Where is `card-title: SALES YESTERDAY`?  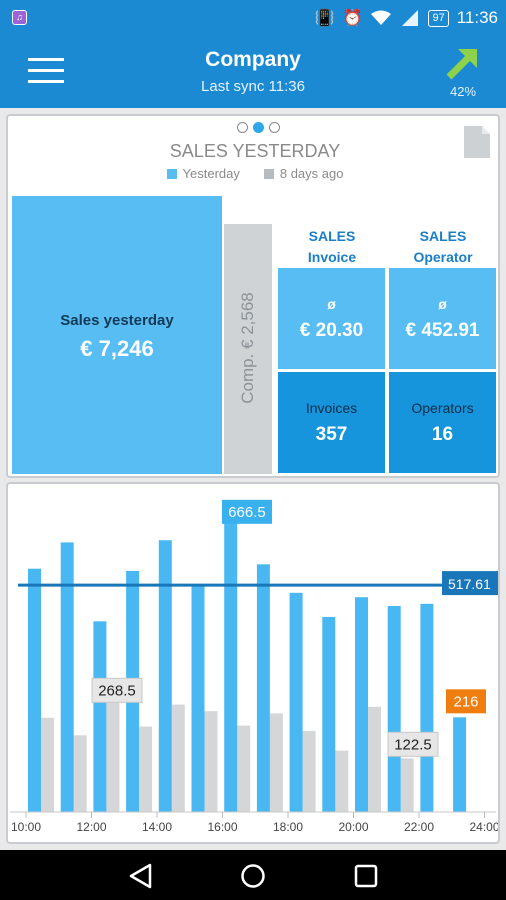 card-title: SALES YESTERDAY is located at coordinates (255, 151).